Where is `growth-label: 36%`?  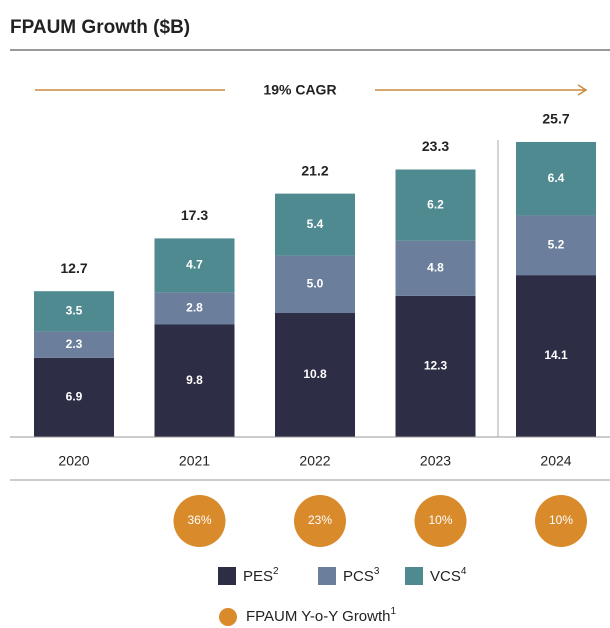 growth-label: 36% is located at coordinates (199, 520).